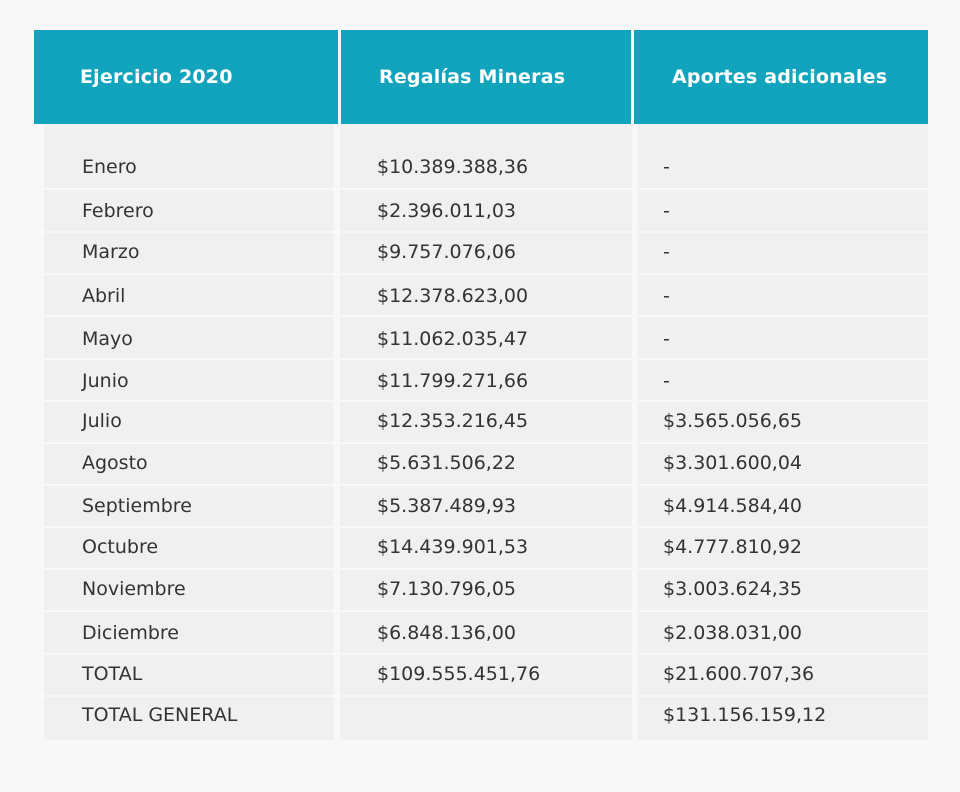 The width and height of the screenshot is (960, 792). I want to click on header-ejercicio: Ejercicio 2020, so click(156, 77).